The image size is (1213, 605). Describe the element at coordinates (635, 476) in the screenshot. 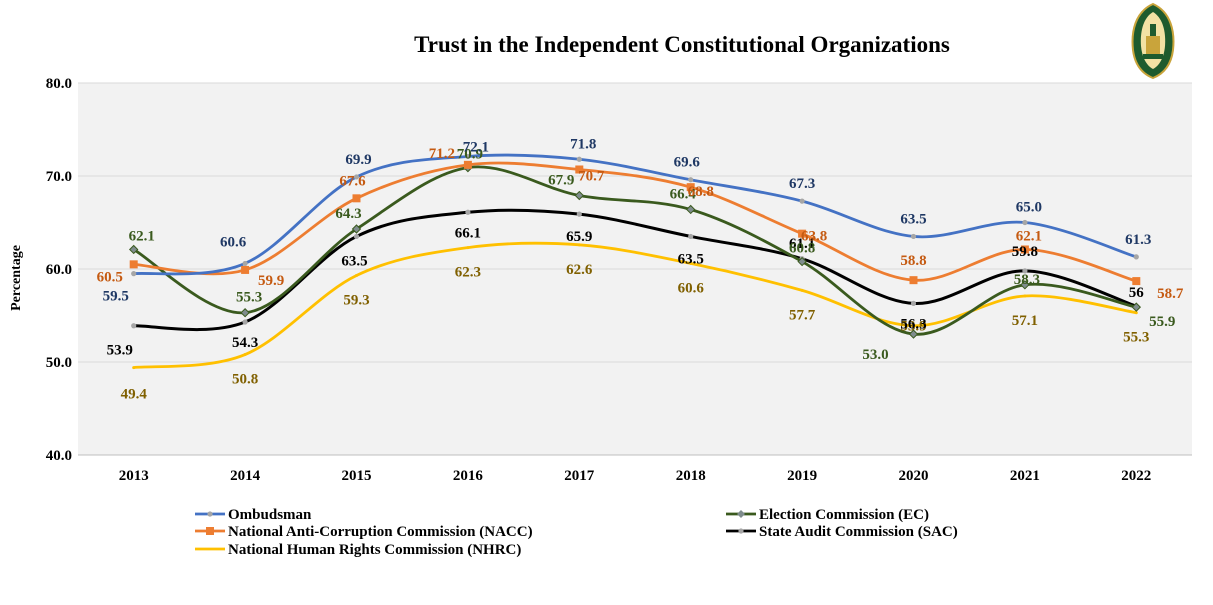

I see `x-axis-ticks: 2013 2014 2015 2016 2017 2018 2019 2020 2021 2022` at that location.